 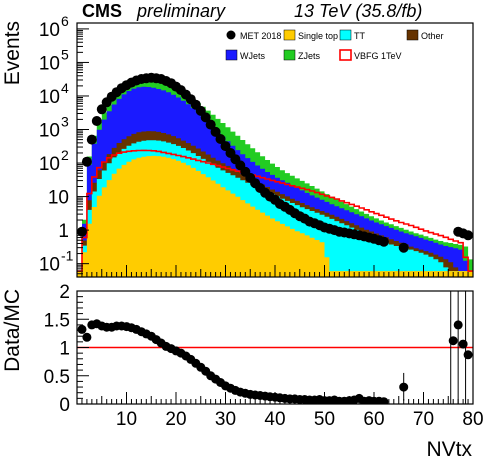 What do you see at coordinates (423, 419) in the screenshot?
I see `x-tick-label: 70` at bounding box center [423, 419].